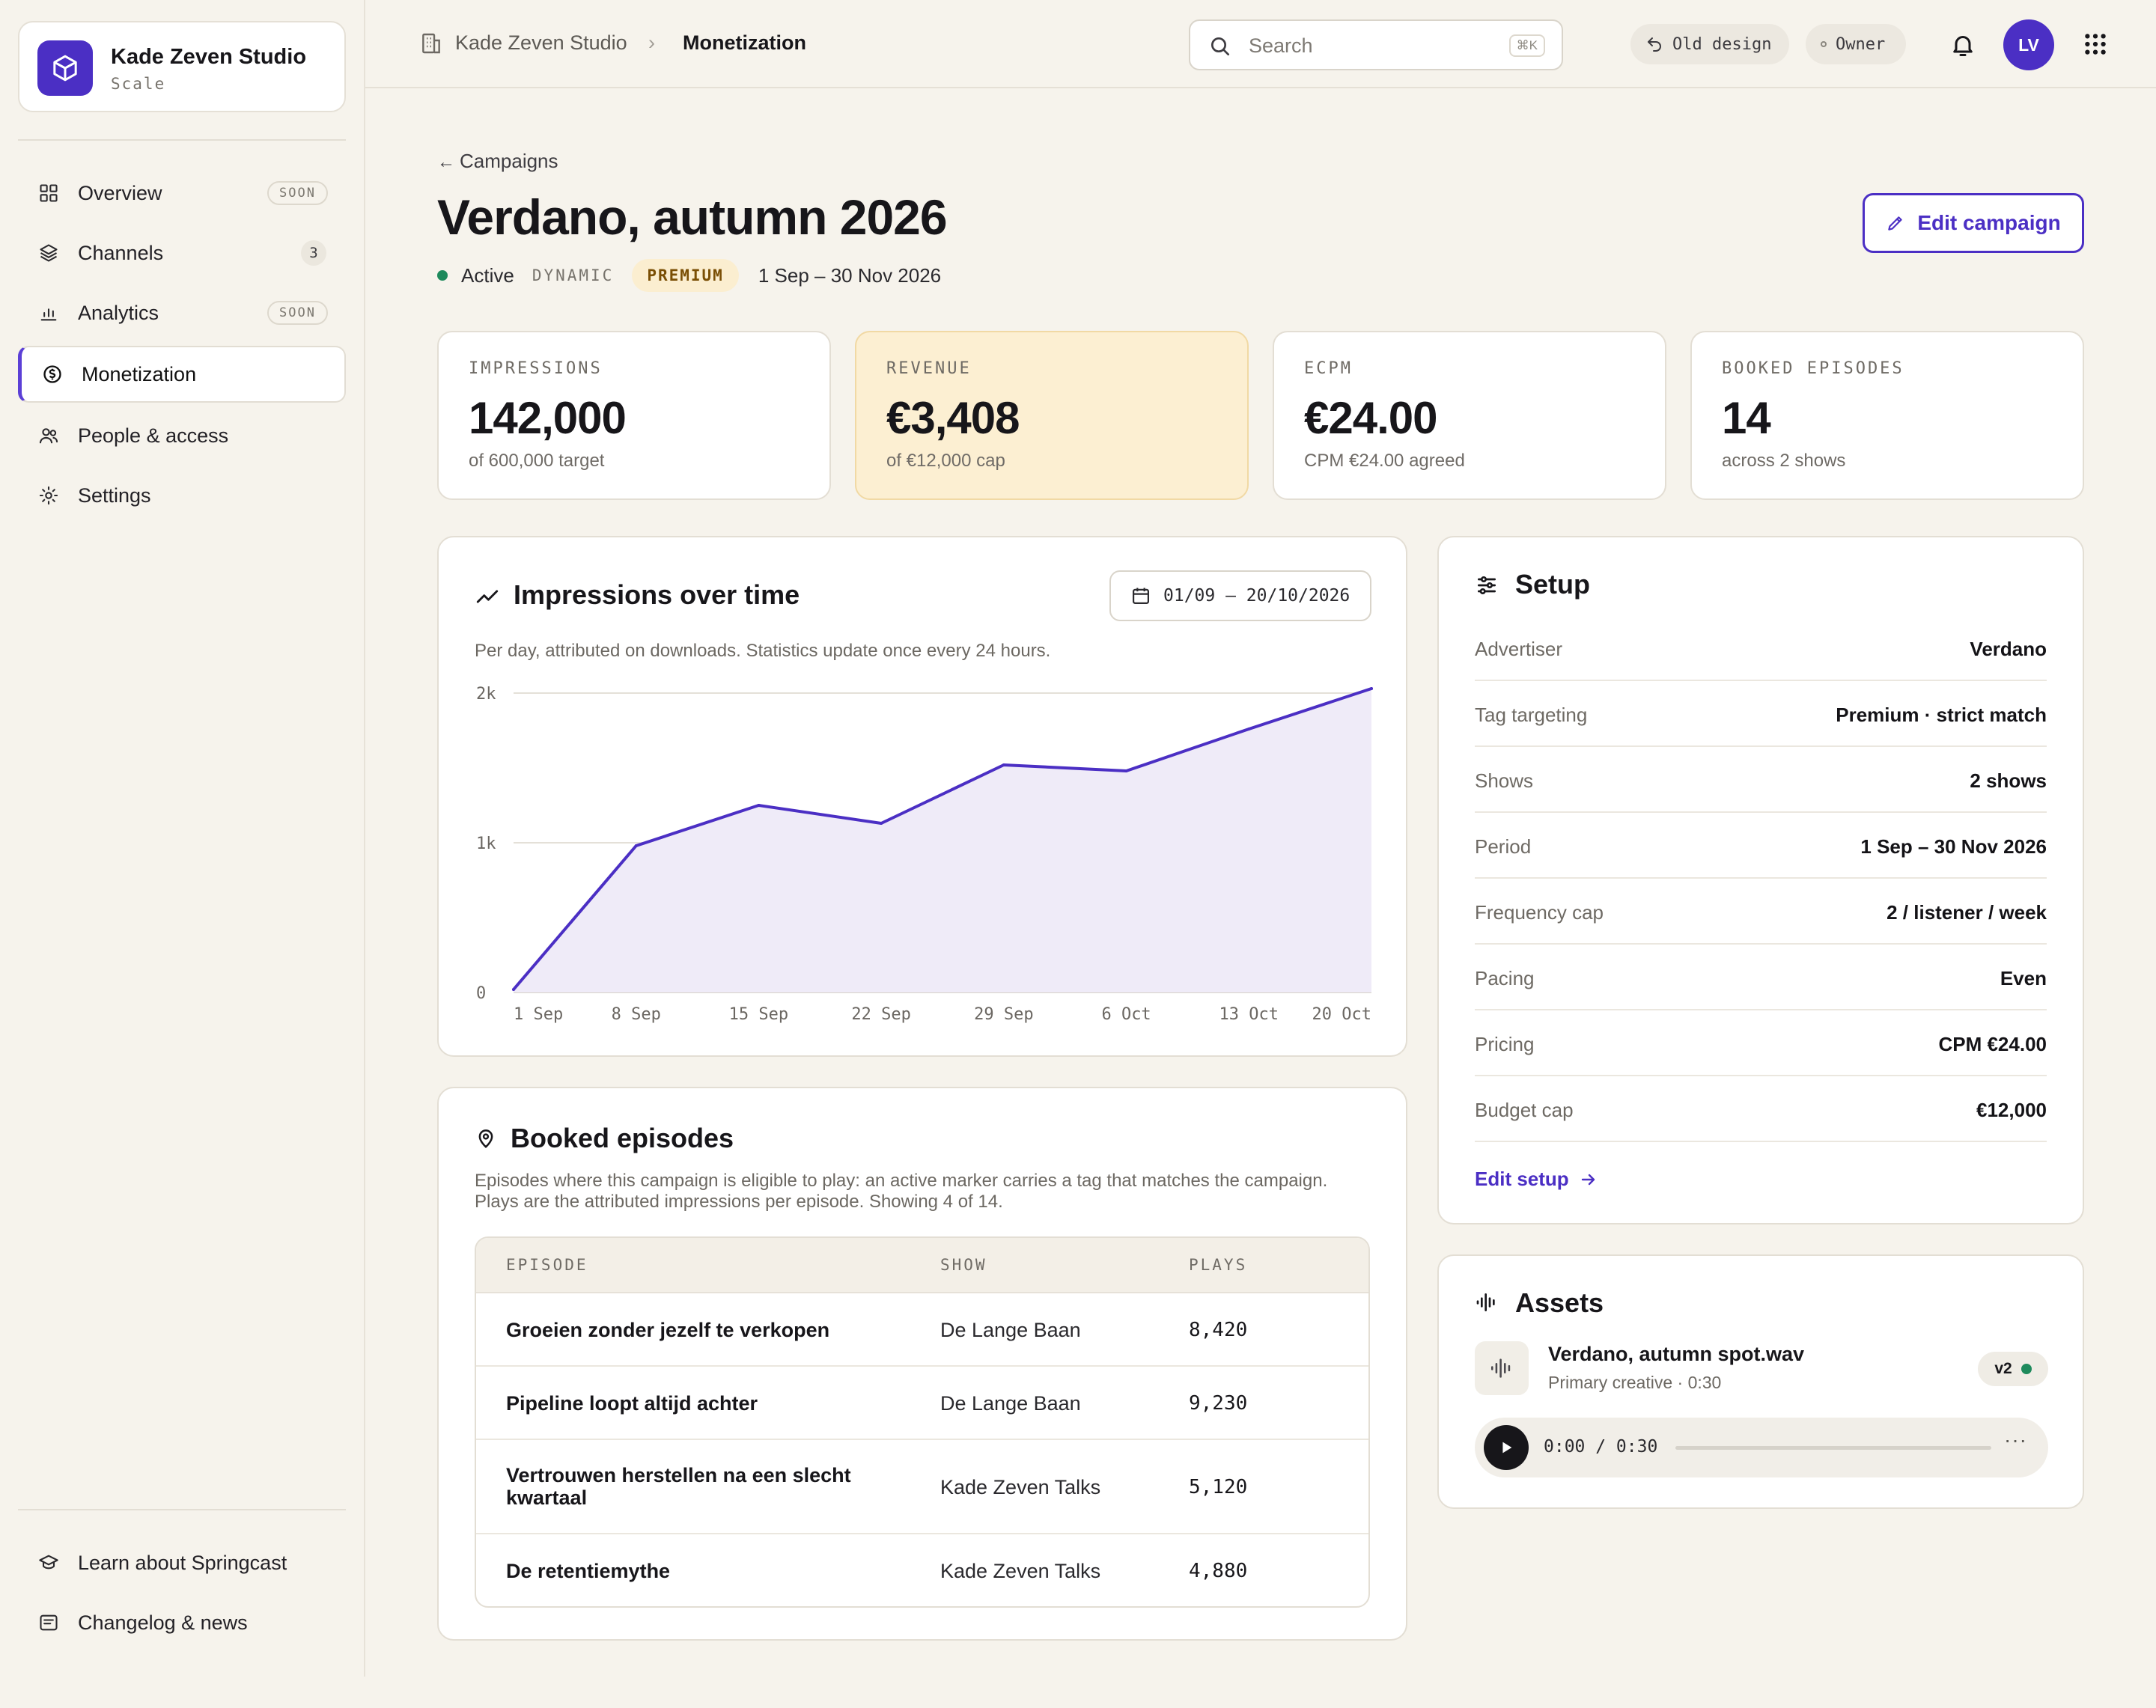  What do you see at coordinates (1813, 368) in the screenshot?
I see `stat-label: BOOKED EPISODES` at bounding box center [1813, 368].